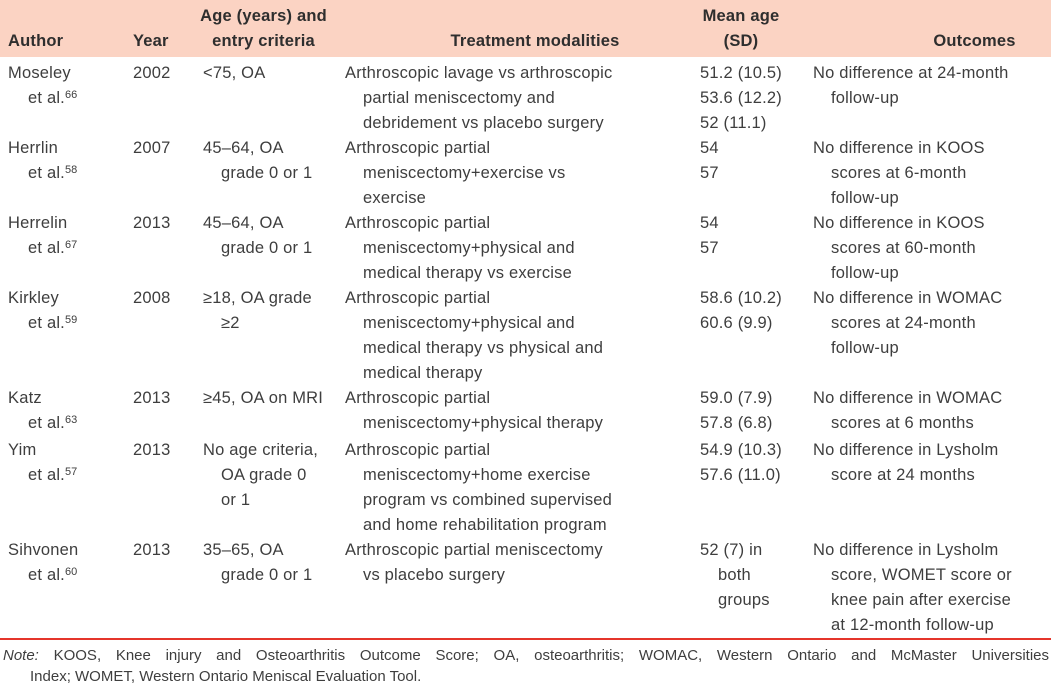  What do you see at coordinates (71, 572) in the screenshot?
I see `reference-superscript: 60` at bounding box center [71, 572].